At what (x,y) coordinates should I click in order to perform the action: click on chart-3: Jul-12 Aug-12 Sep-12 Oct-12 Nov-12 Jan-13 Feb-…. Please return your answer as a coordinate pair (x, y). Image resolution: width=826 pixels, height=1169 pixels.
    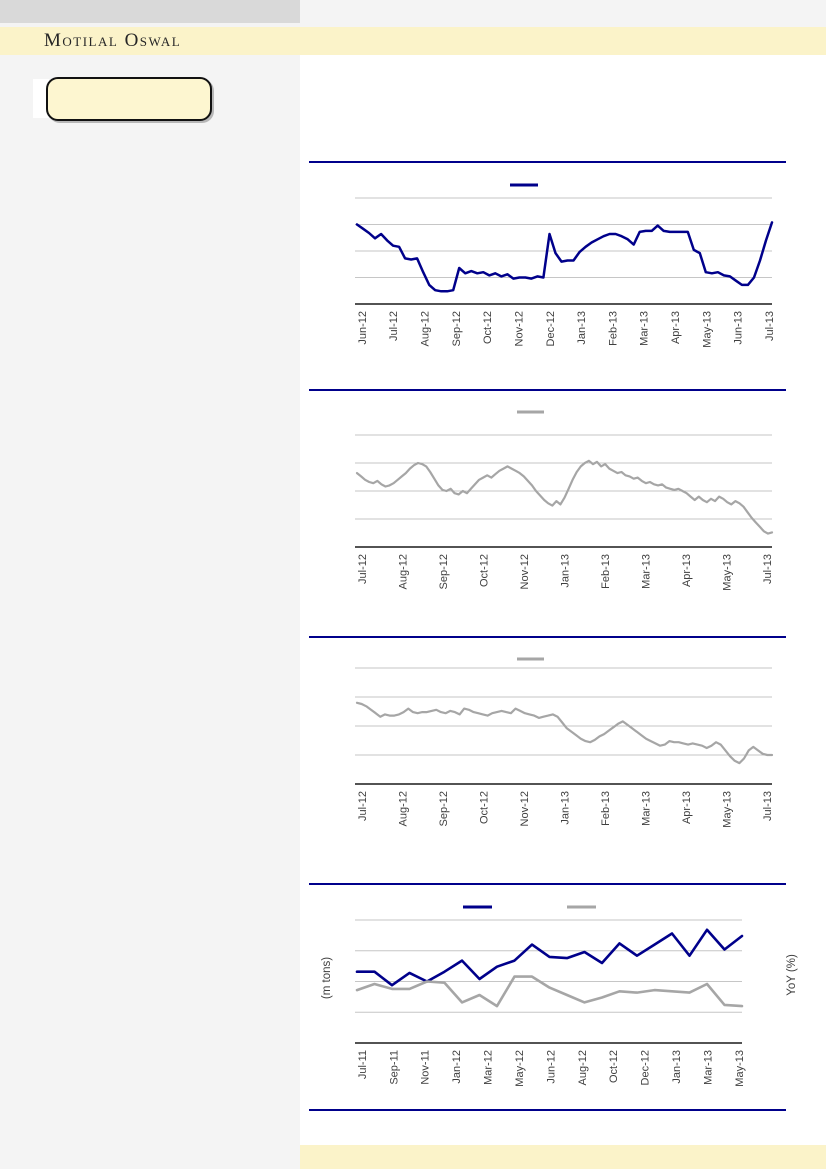
    Looking at the image, I should click on (564, 742).